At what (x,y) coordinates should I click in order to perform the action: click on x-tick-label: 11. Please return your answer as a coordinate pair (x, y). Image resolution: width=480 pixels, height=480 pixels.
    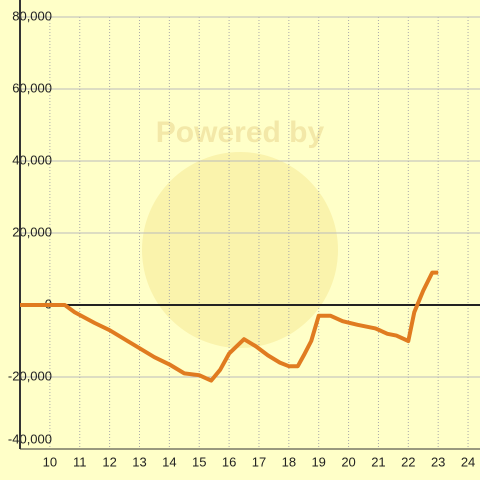
    Looking at the image, I should click on (80, 461).